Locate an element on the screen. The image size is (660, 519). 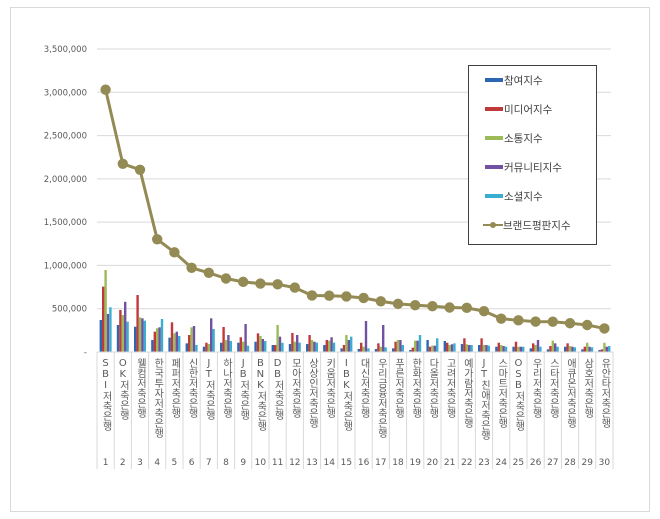
x-rank-label: 21 is located at coordinates (449, 463).